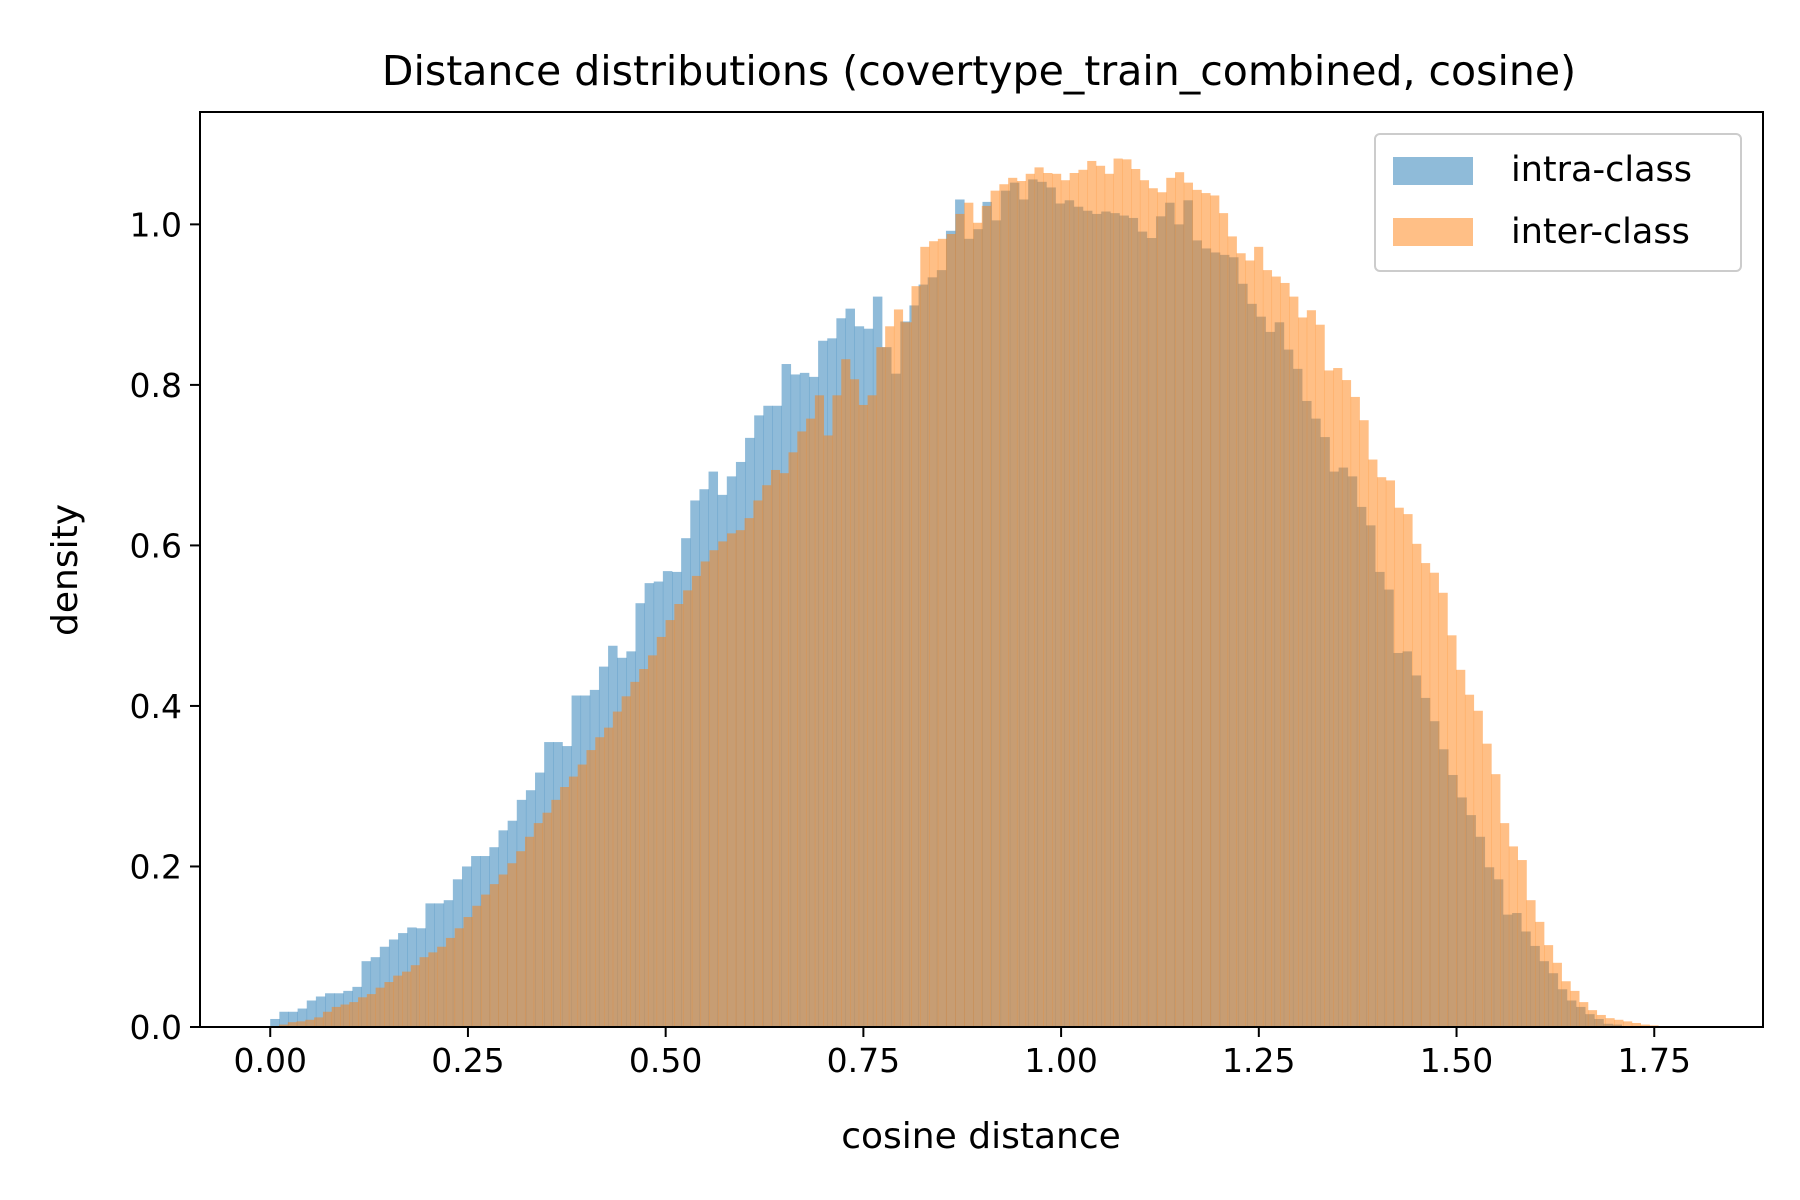  Describe the element at coordinates (156, 866) in the screenshot. I see `y-tick-label: 0.2` at that location.